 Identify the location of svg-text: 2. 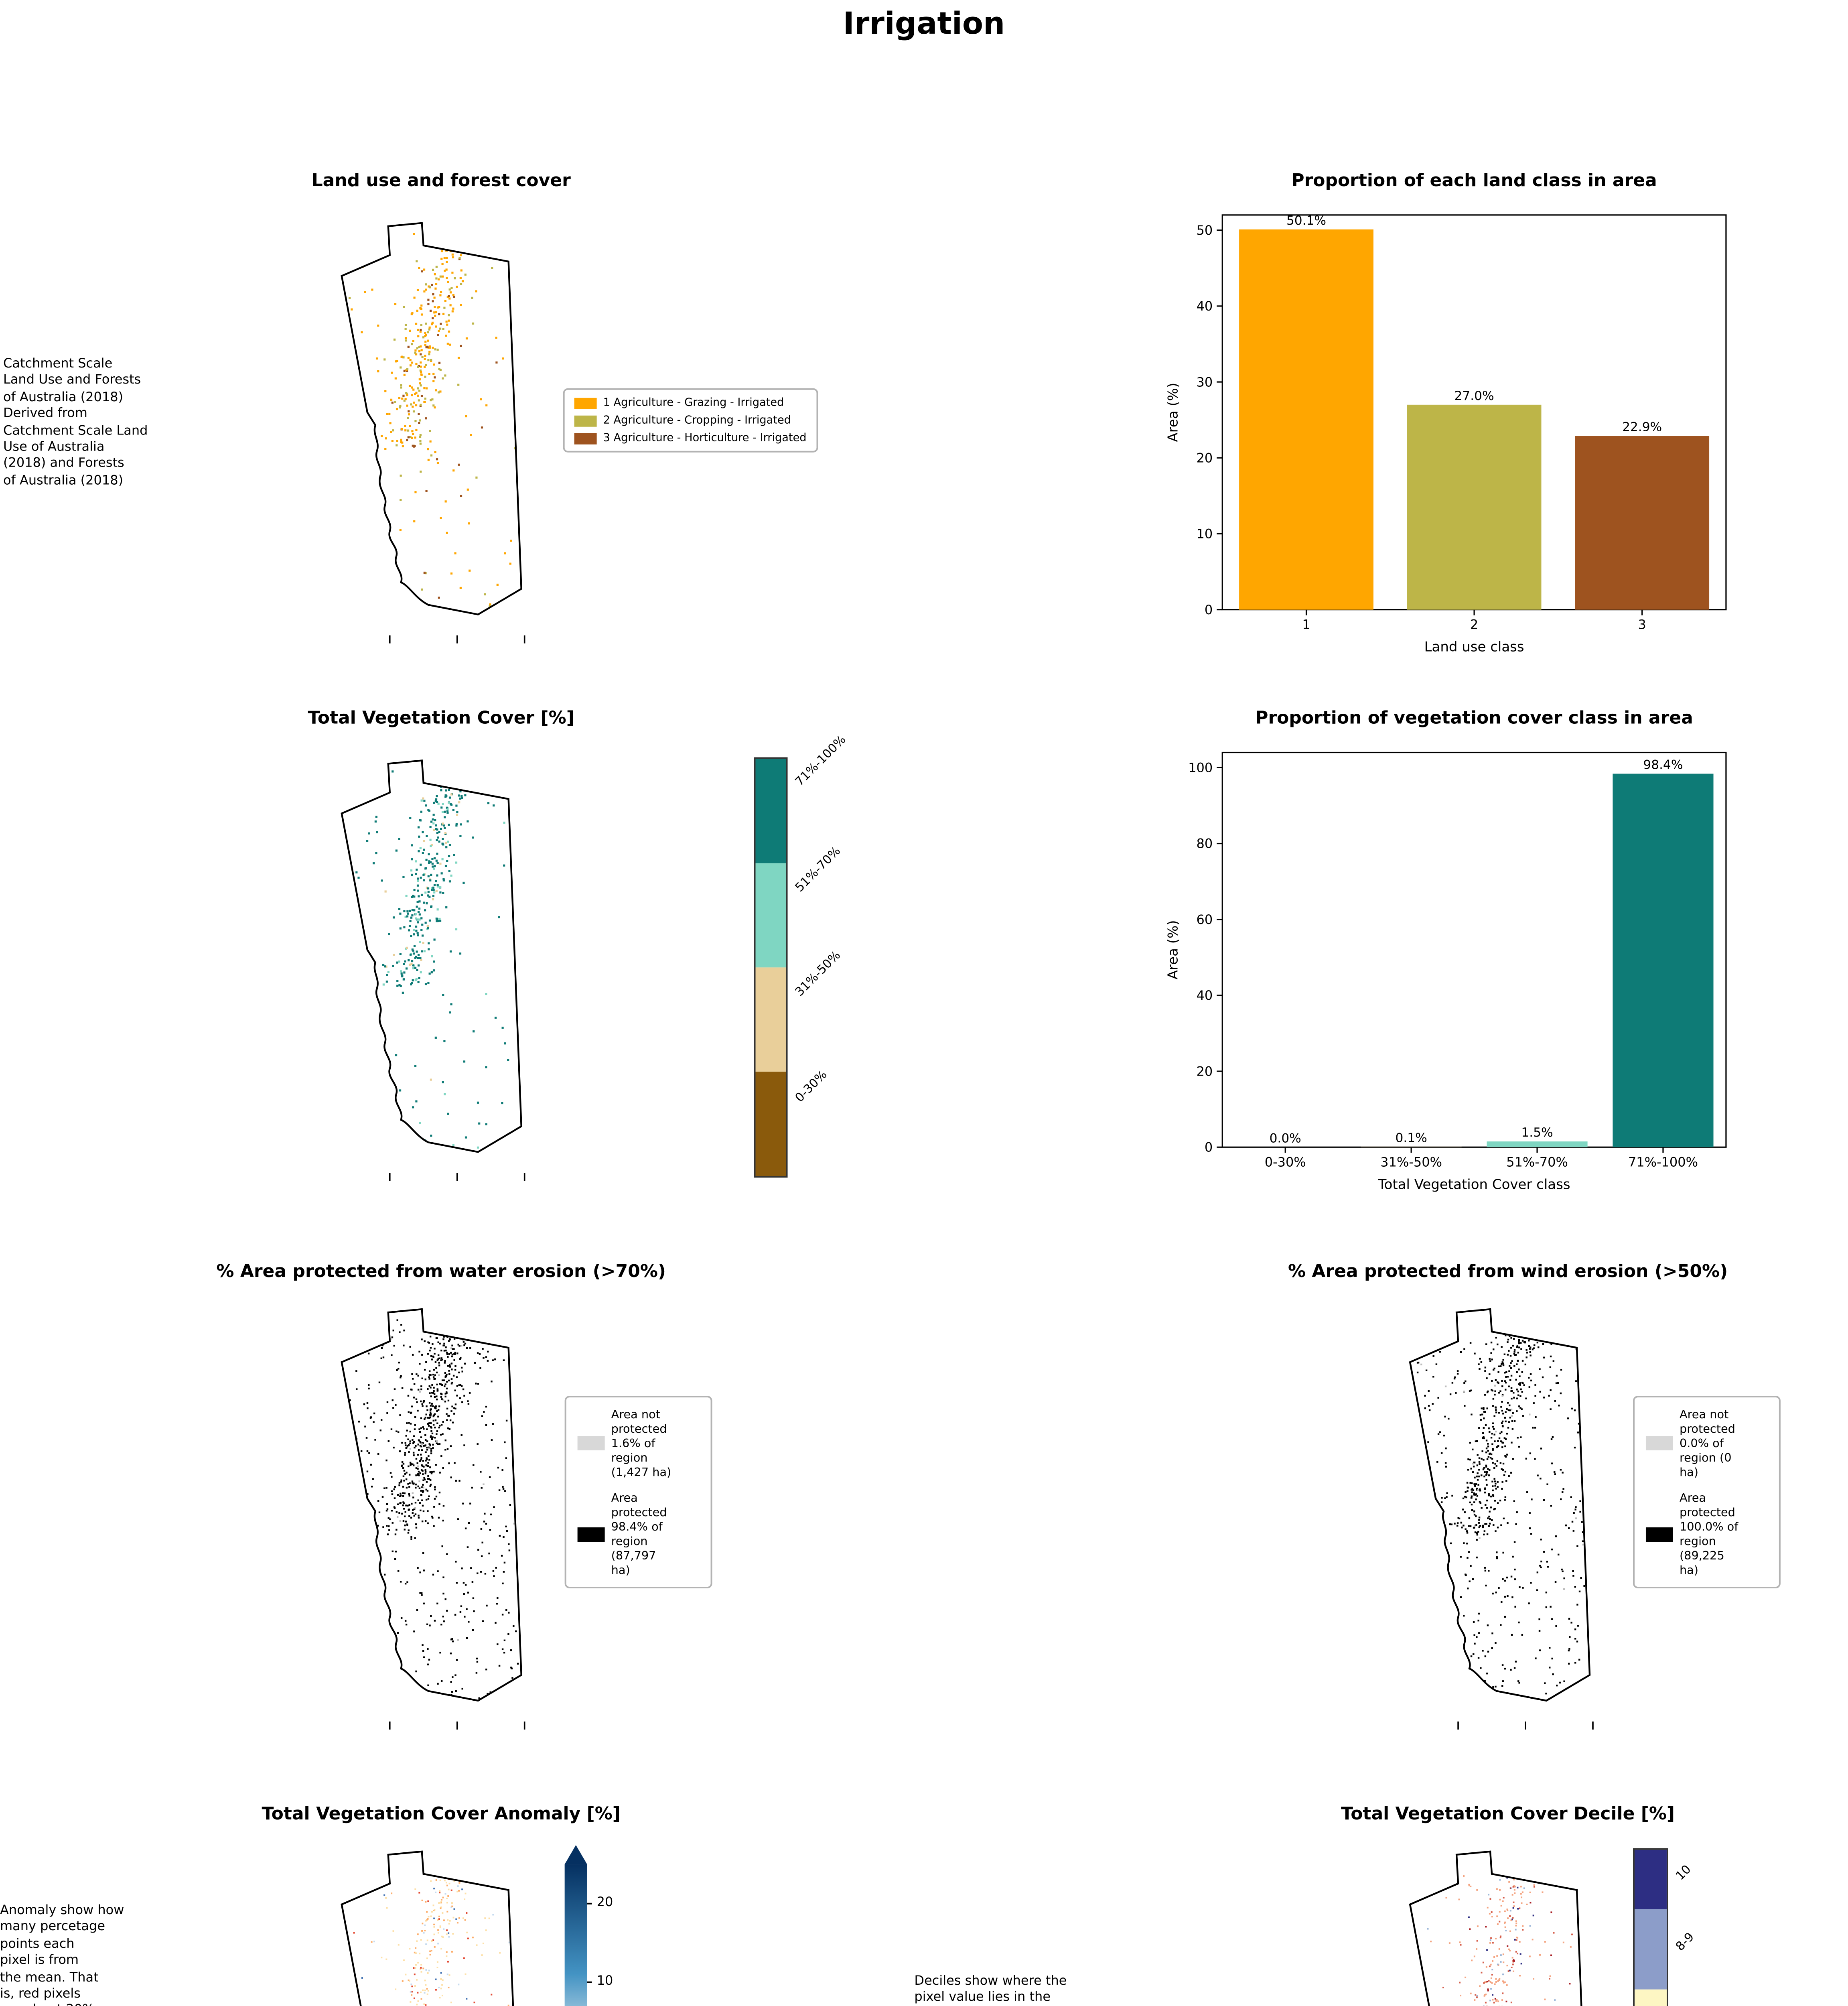
(1474, 624).